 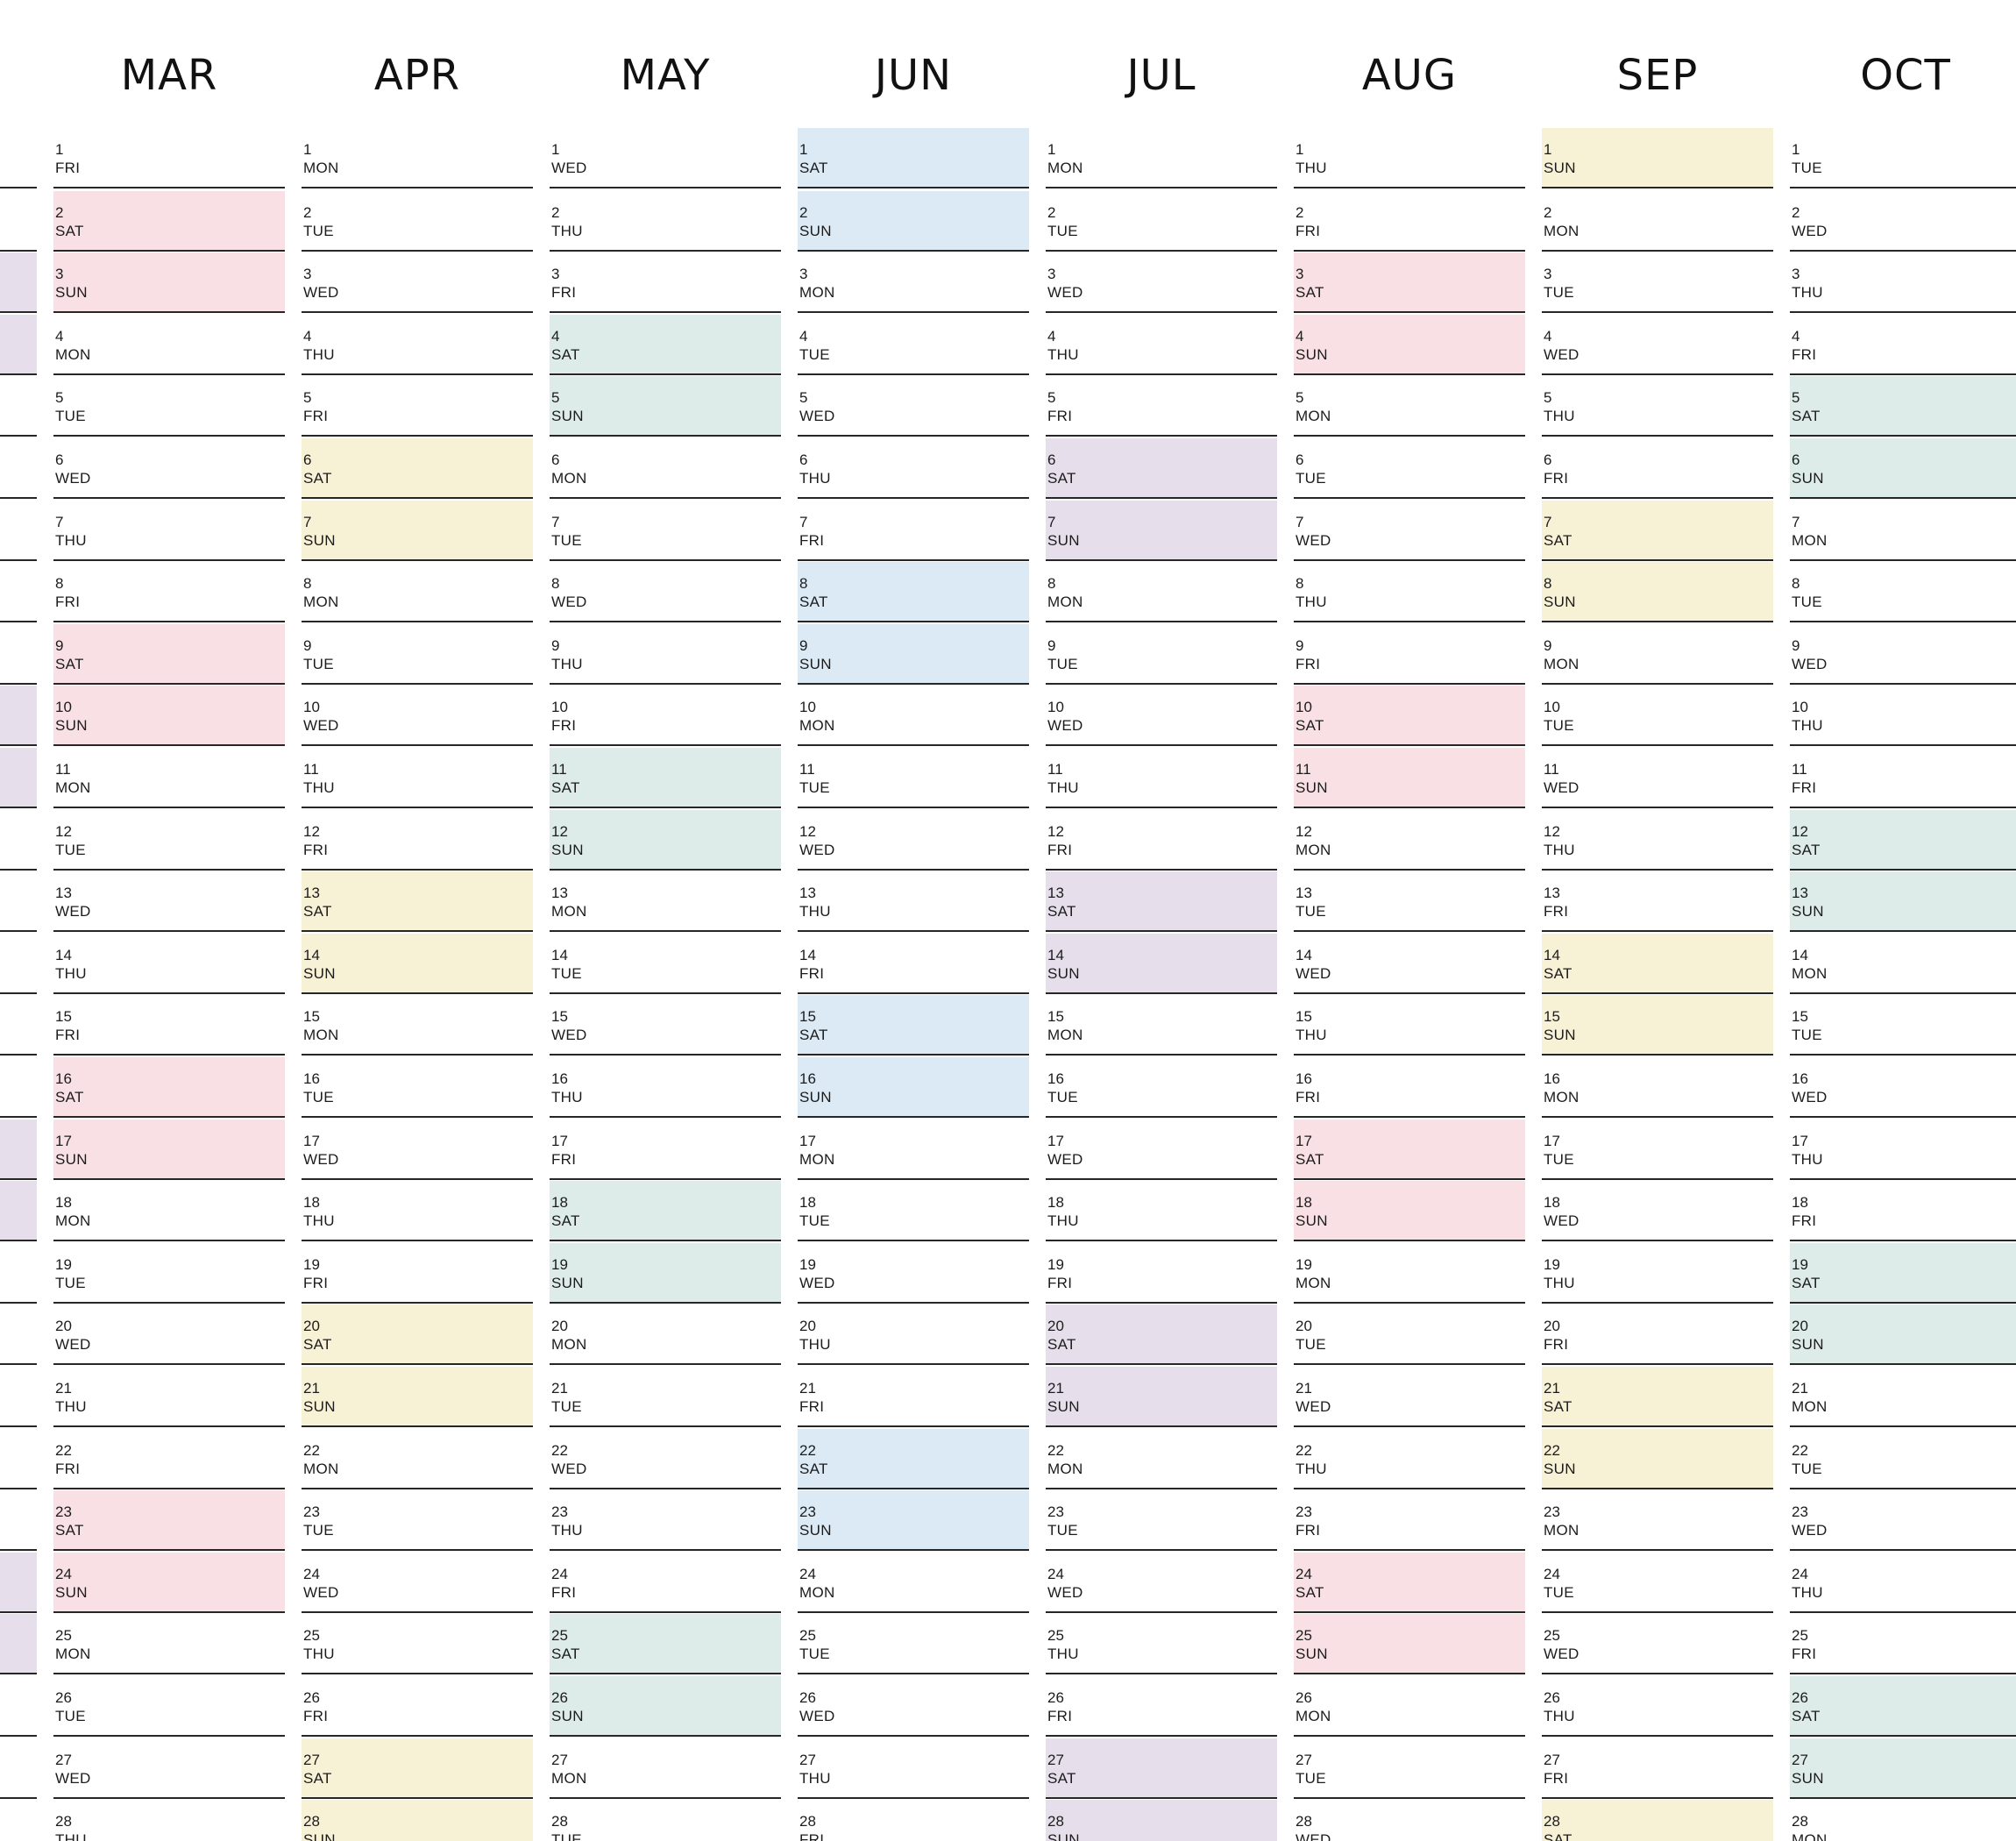 What do you see at coordinates (417, 592) in the screenshot?
I see `day-cell: 8 MON` at bounding box center [417, 592].